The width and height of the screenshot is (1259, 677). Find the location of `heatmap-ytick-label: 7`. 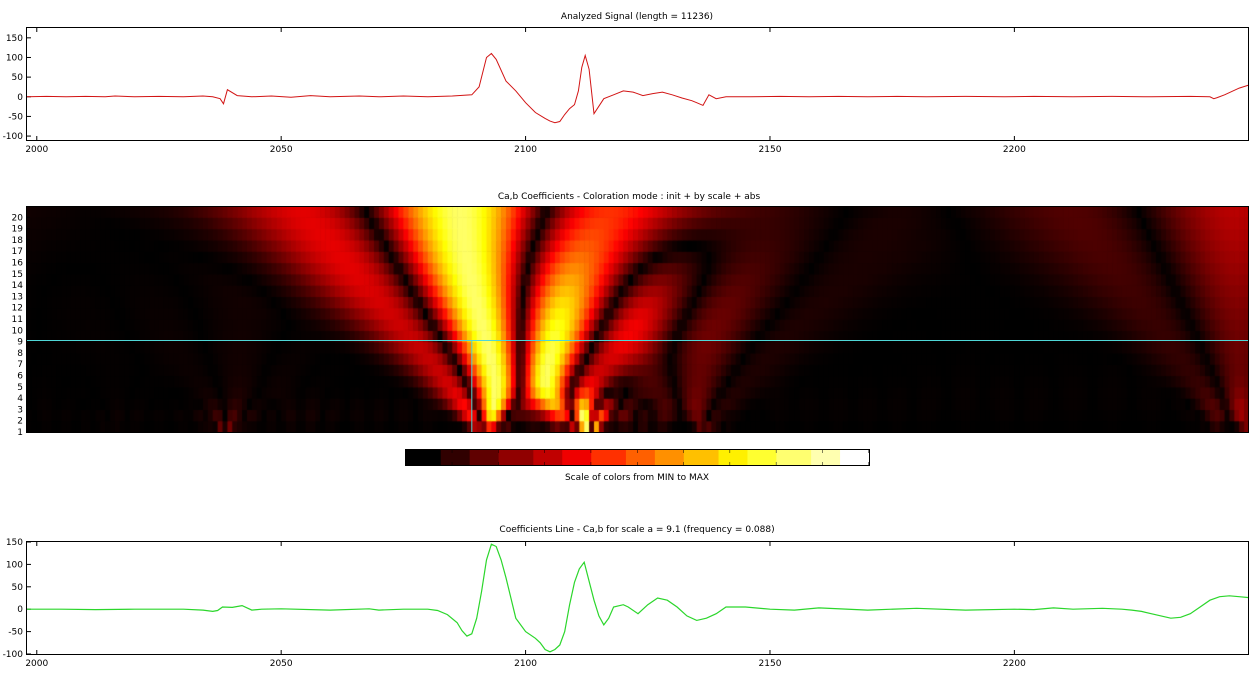

heatmap-ytick-label: 7 is located at coordinates (20, 365).